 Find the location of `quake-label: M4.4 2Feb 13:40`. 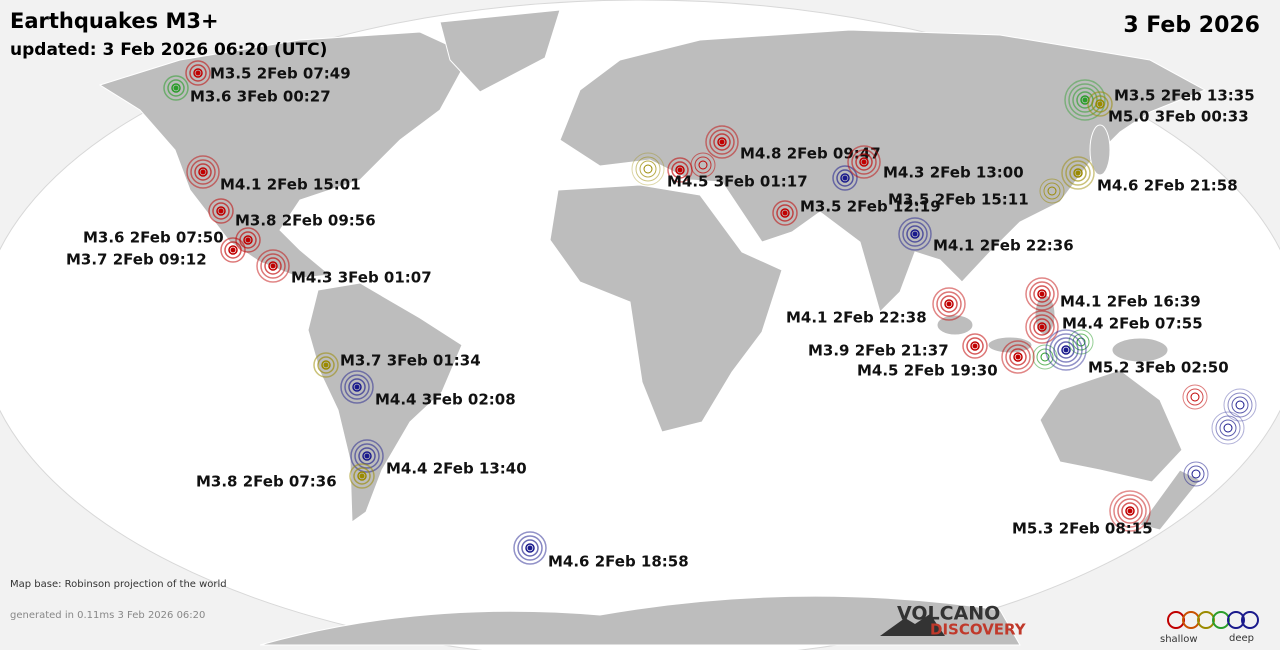

quake-label: M4.4 2Feb 13:40 is located at coordinates (456, 469).